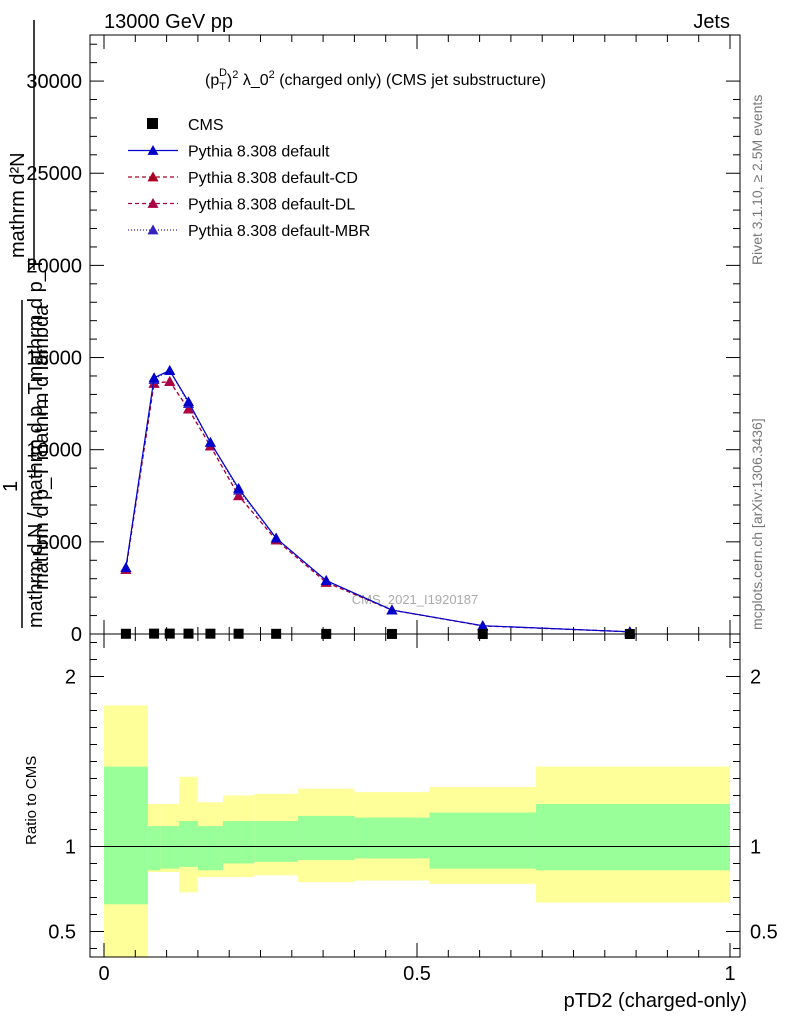 The image size is (786, 1024). I want to click on main-y-tick-label: 25000, so click(54, 174).